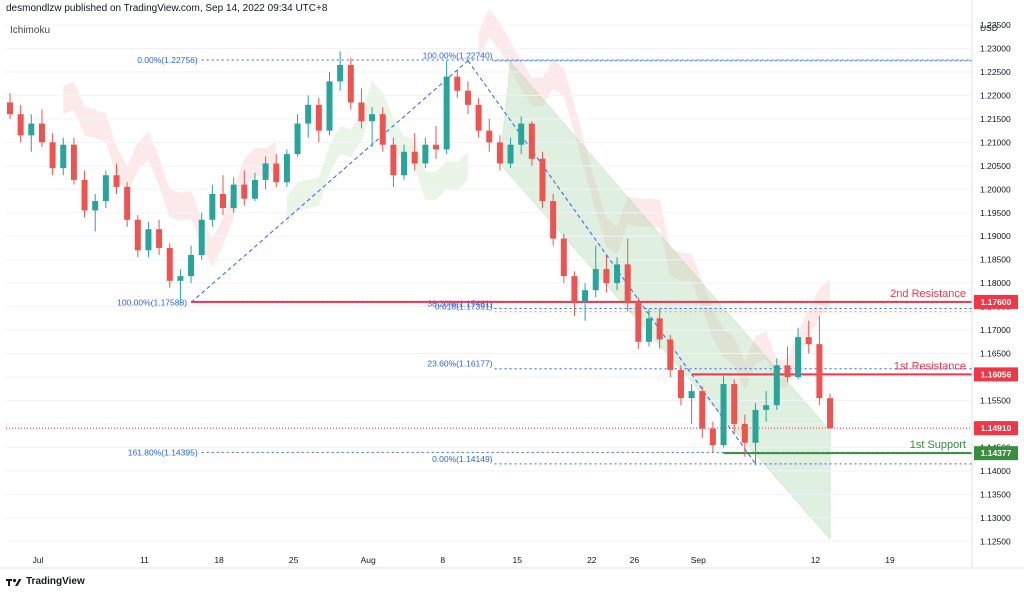 This screenshot has height=595, width=1024. What do you see at coordinates (329, 181) in the screenshot?
I see `fib-trend-line` at bounding box center [329, 181].